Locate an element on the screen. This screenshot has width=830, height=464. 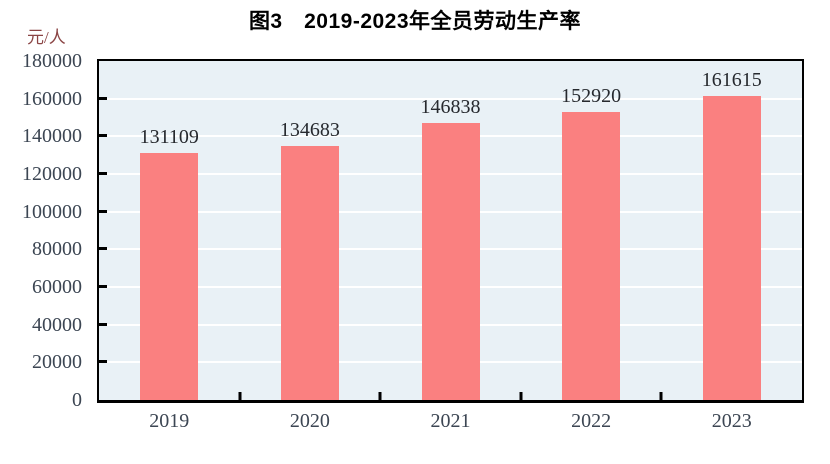
y-tick-label: 100000 is located at coordinates (52, 211).